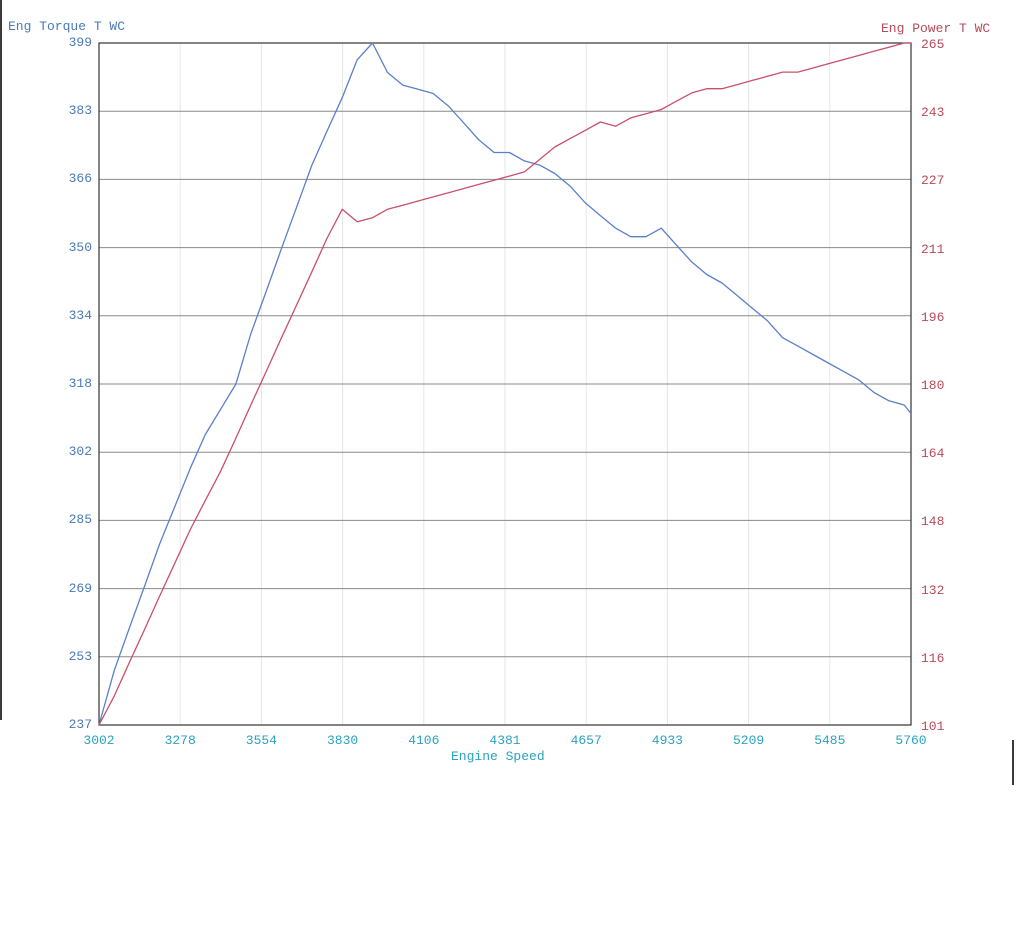 The image size is (1024, 944). Describe the element at coordinates (80, 315) in the screenshot. I see `y-left-tick-label: 334` at that location.